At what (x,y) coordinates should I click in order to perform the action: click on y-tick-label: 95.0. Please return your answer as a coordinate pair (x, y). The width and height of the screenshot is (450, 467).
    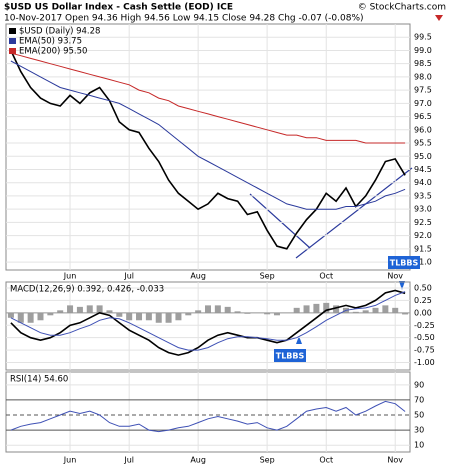
    Looking at the image, I should click on (423, 156).